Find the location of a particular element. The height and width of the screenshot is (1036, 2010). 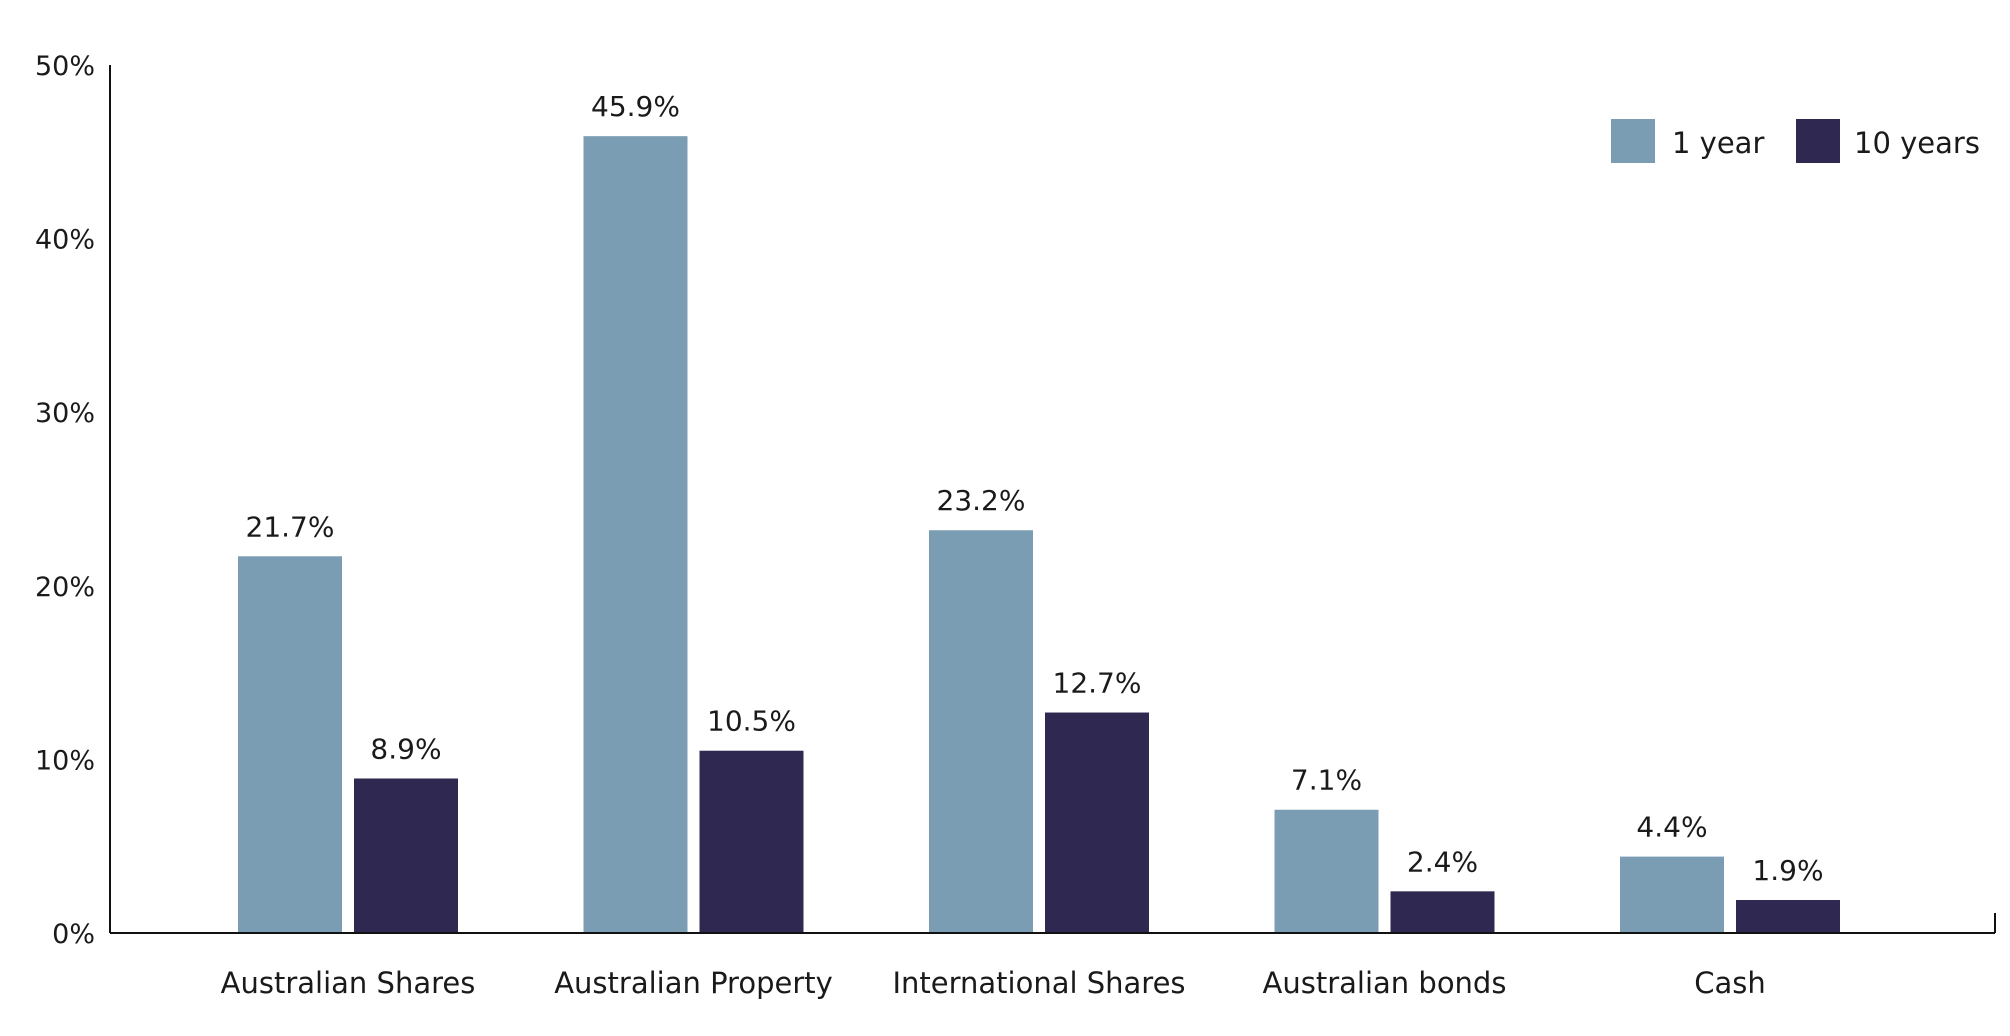

x-tick-label: Australian Property is located at coordinates (693, 983).